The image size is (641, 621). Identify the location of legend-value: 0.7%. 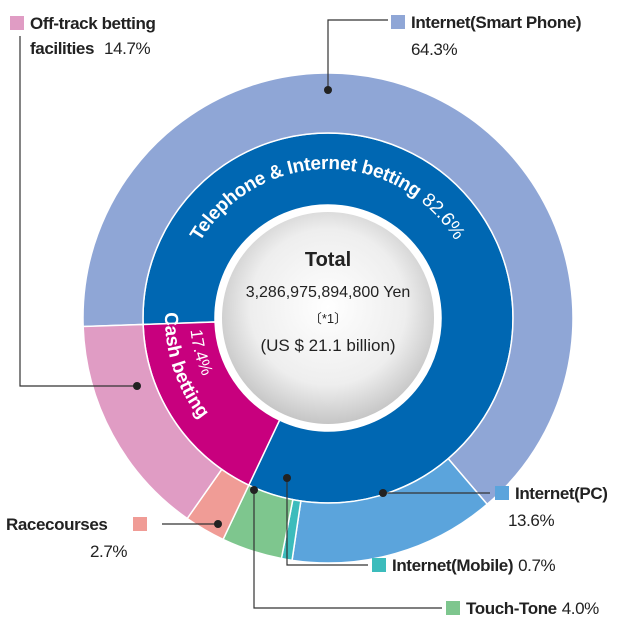
(537, 565).